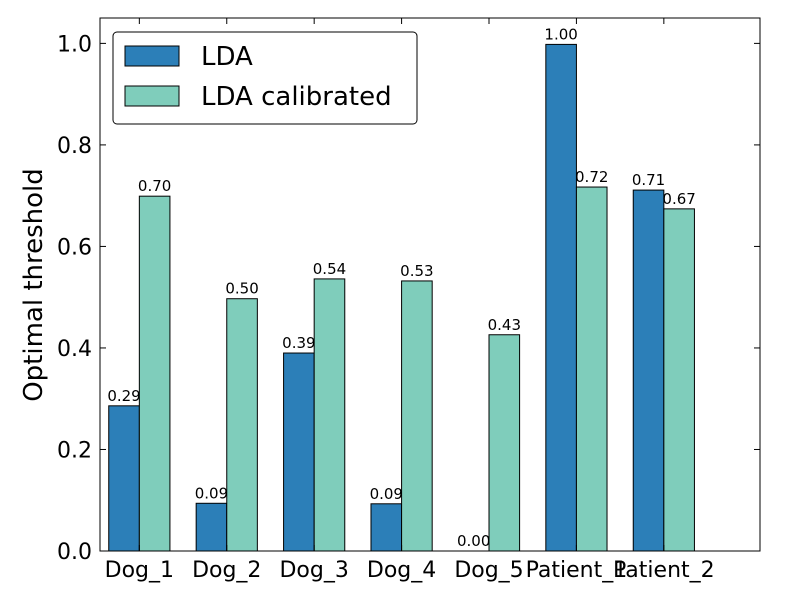 This screenshot has height=600, width=800. What do you see at coordinates (664, 570) in the screenshot?
I see `x-tick-label: Patient_2` at bounding box center [664, 570].